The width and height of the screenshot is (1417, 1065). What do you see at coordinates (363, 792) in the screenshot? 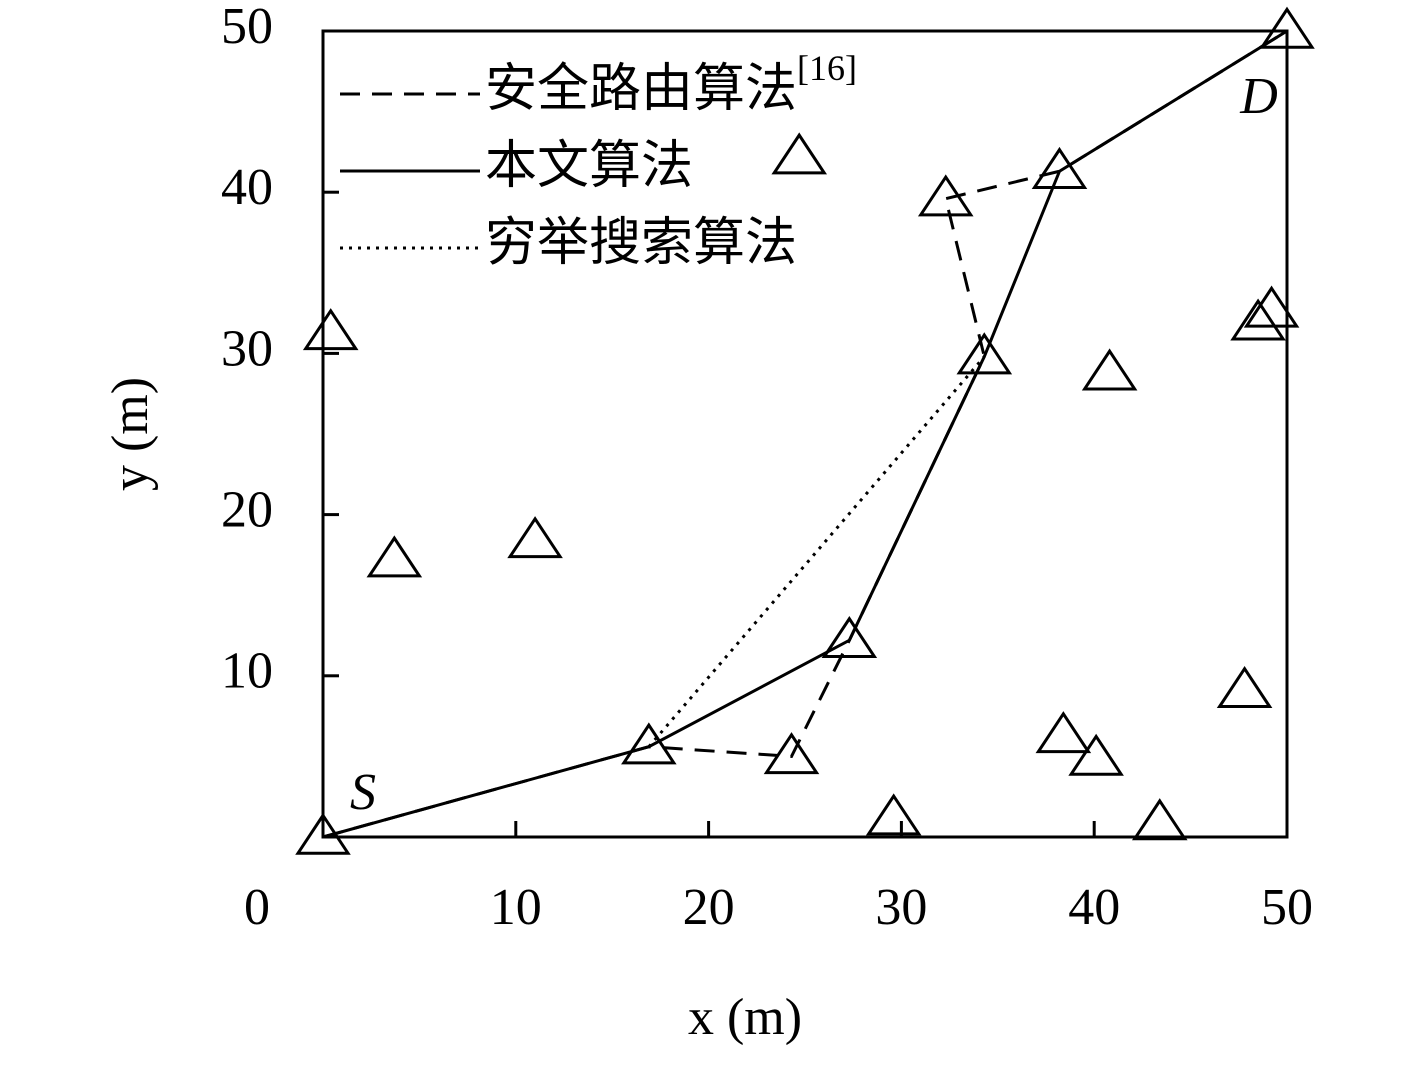
I see `annotation: S` at bounding box center [363, 792].